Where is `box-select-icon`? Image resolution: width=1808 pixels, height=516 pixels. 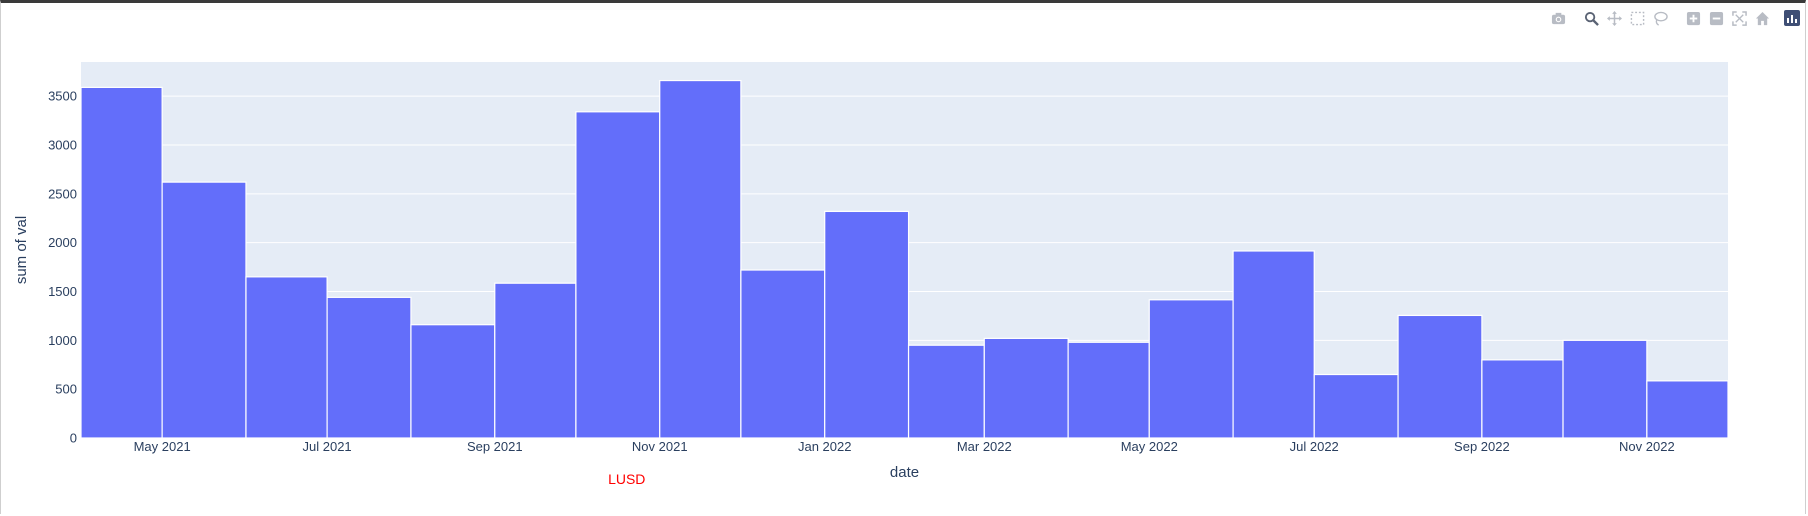
box-select-icon is located at coordinates (1637, 18).